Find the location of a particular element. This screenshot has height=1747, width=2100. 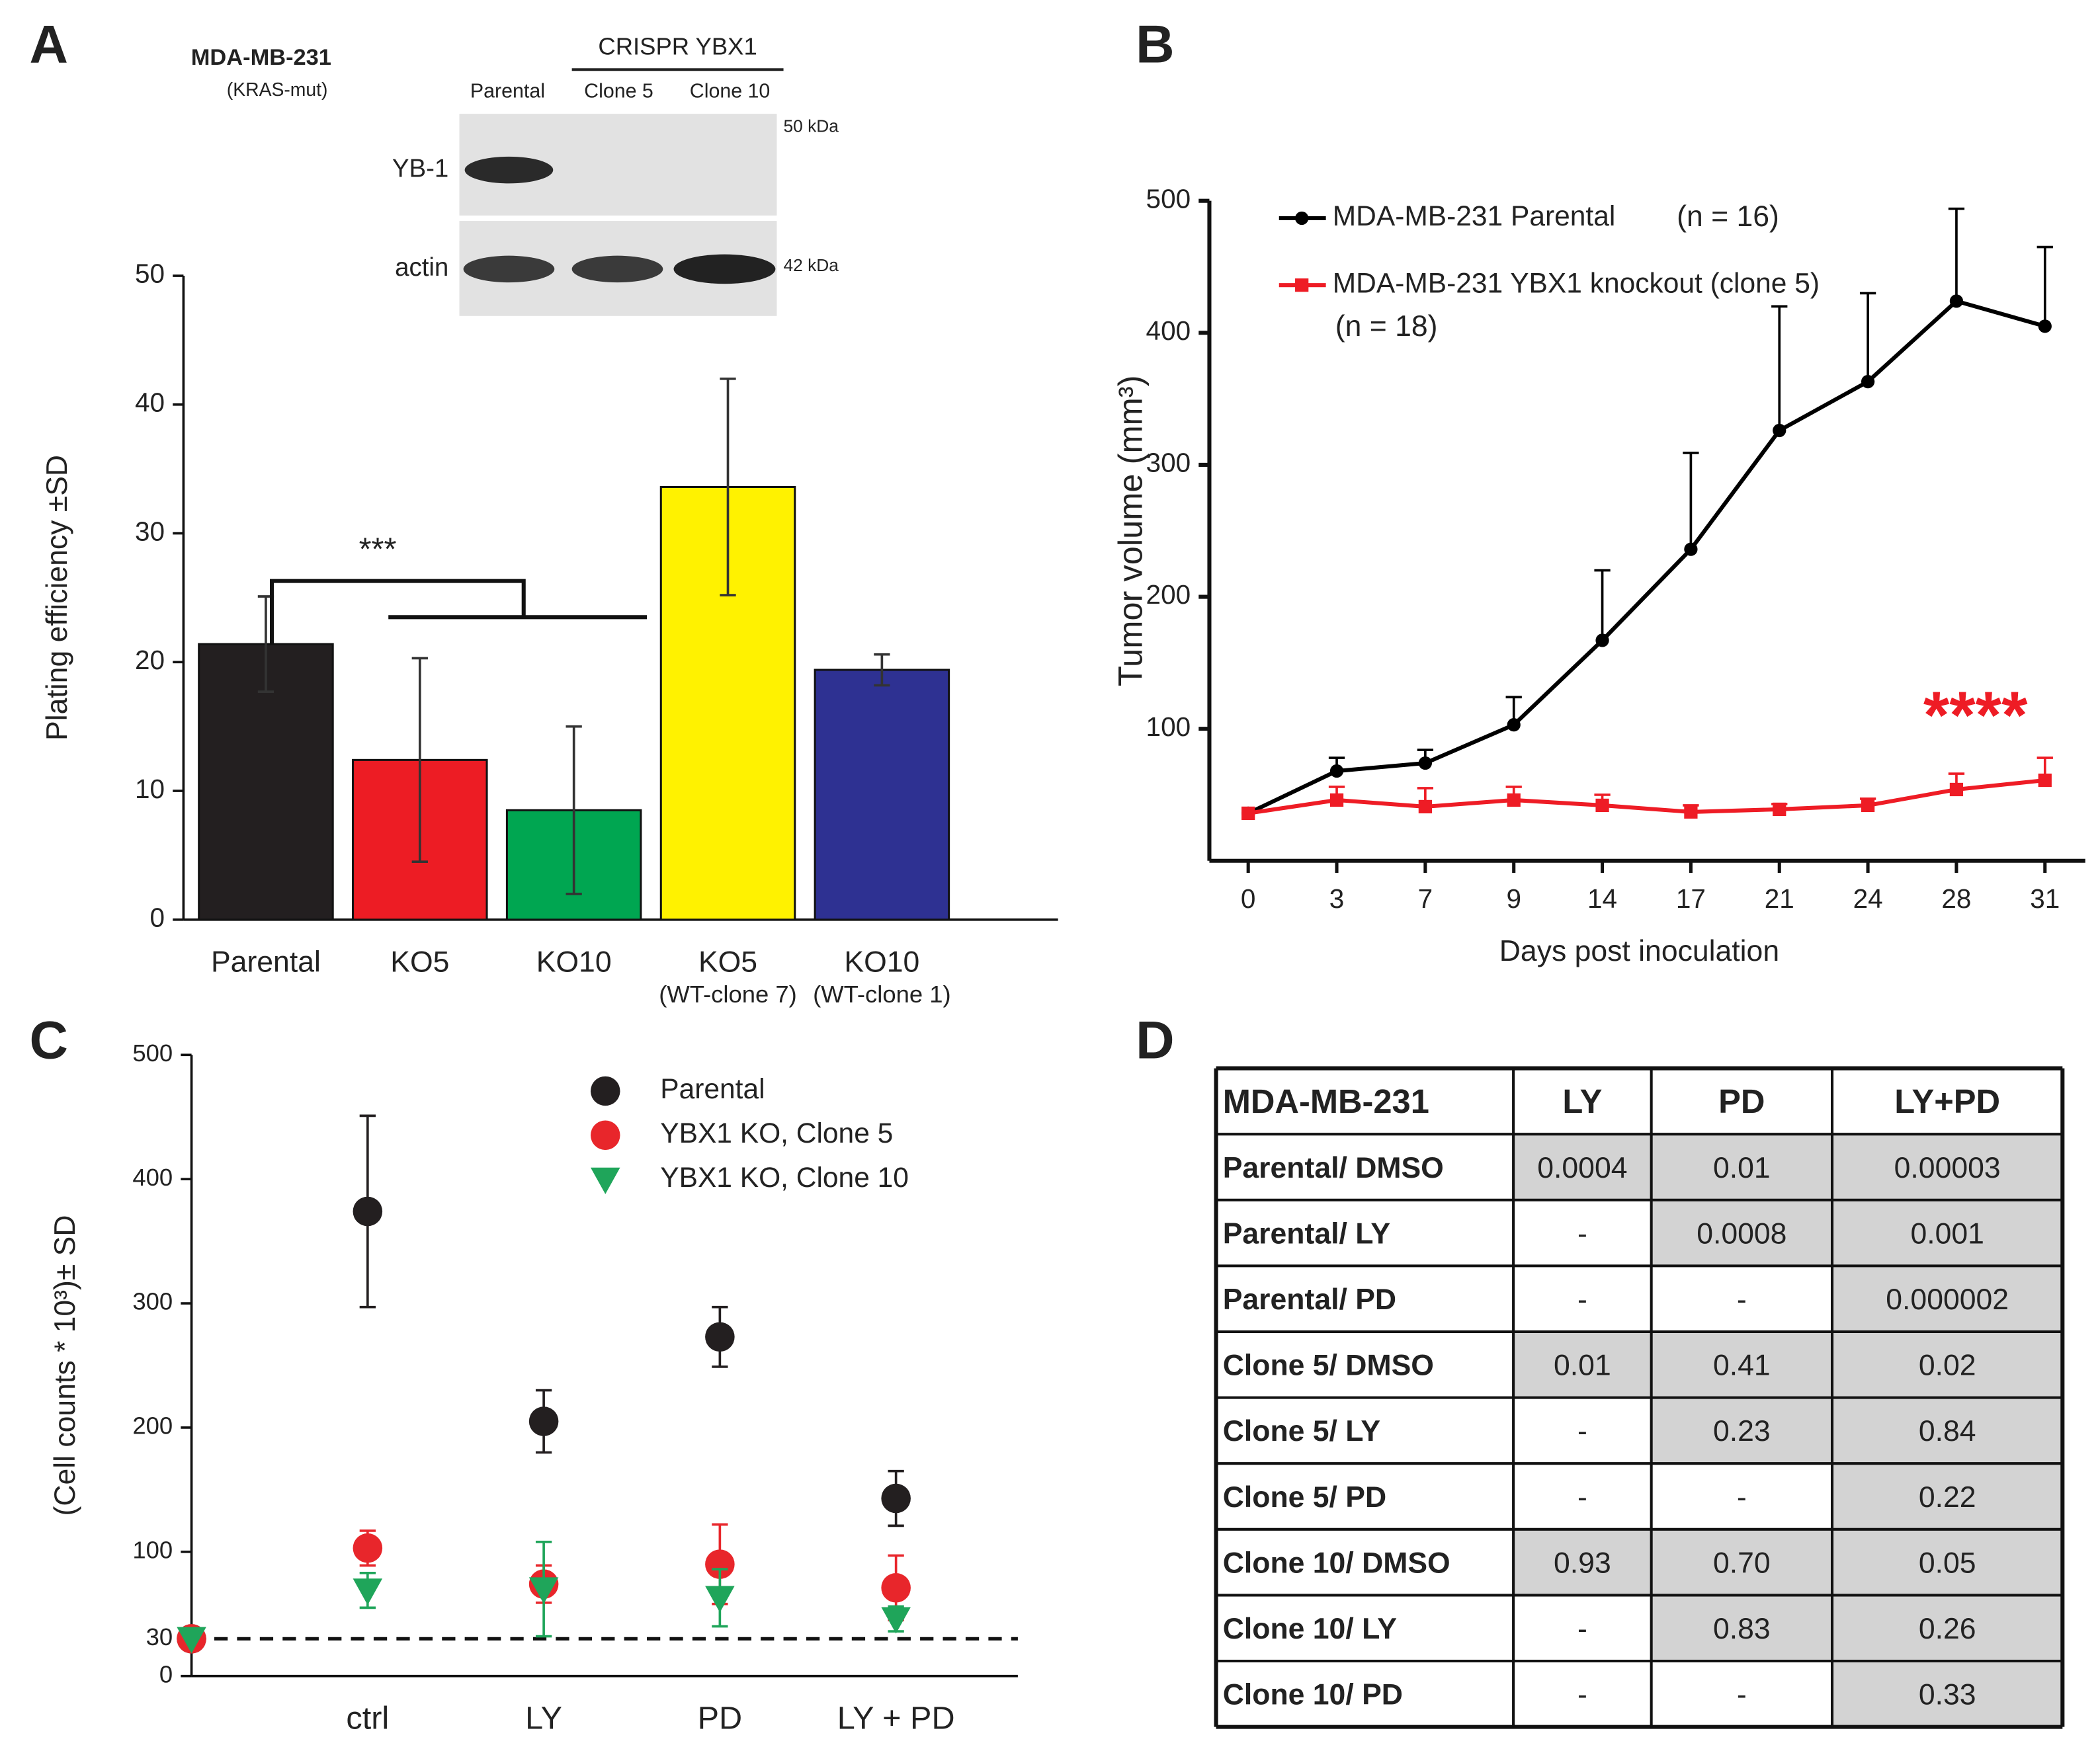

row-label: Parental/ DMSO is located at coordinates (1333, 1168).